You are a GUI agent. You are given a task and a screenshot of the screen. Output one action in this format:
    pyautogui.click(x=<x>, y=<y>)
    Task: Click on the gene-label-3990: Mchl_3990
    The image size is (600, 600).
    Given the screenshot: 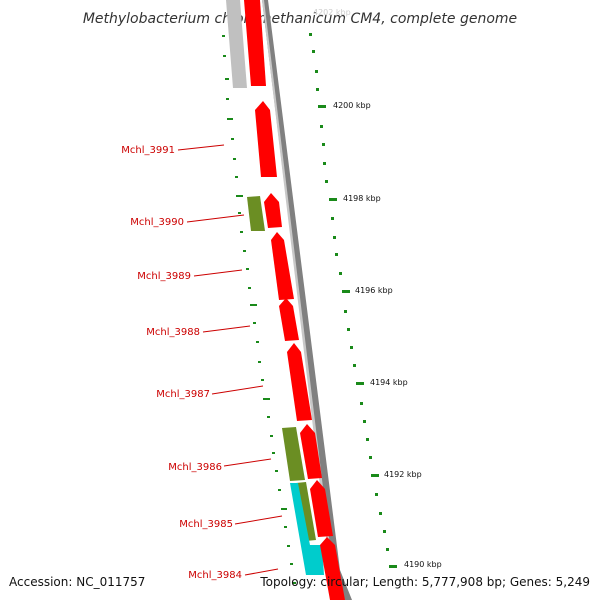 What is the action you would take?
    pyautogui.click(x=157, y=222)
    